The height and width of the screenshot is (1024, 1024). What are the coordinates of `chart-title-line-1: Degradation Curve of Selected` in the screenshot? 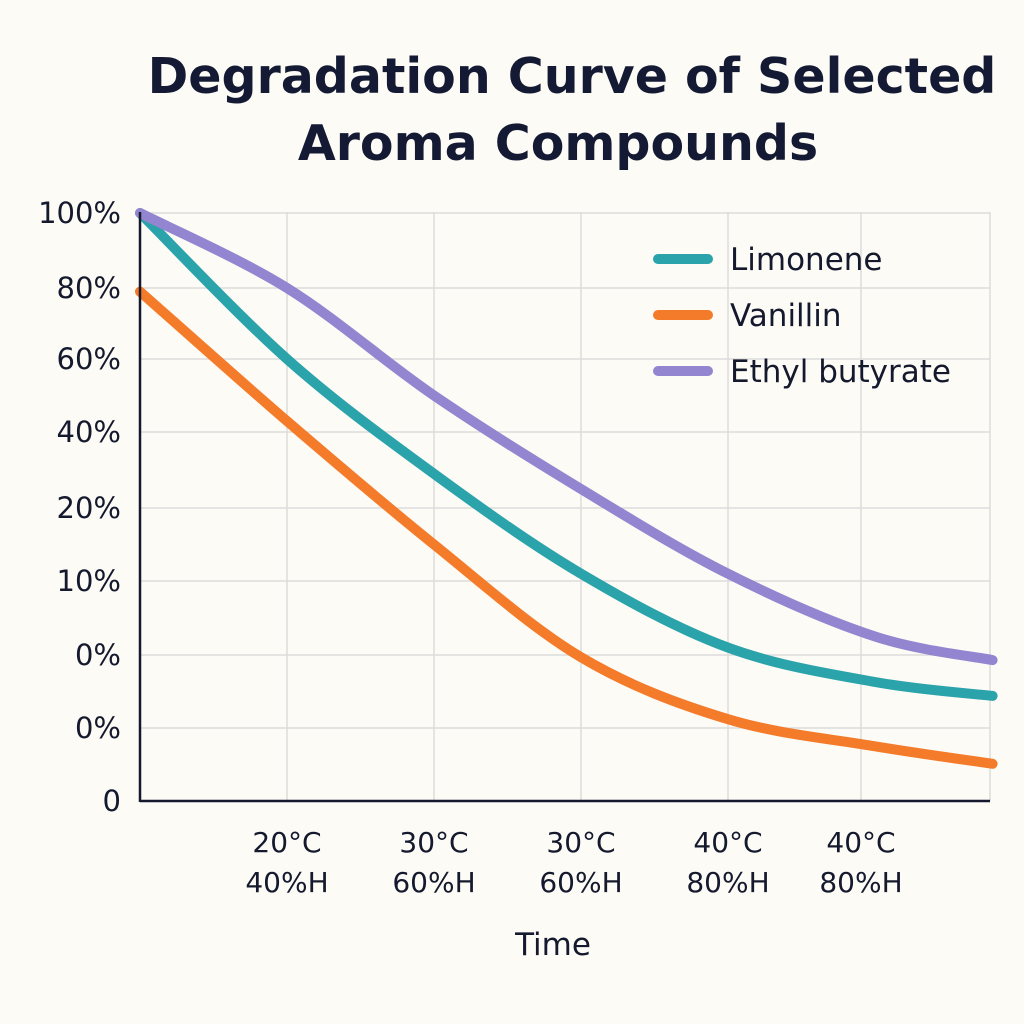 It's located at (572, 76).